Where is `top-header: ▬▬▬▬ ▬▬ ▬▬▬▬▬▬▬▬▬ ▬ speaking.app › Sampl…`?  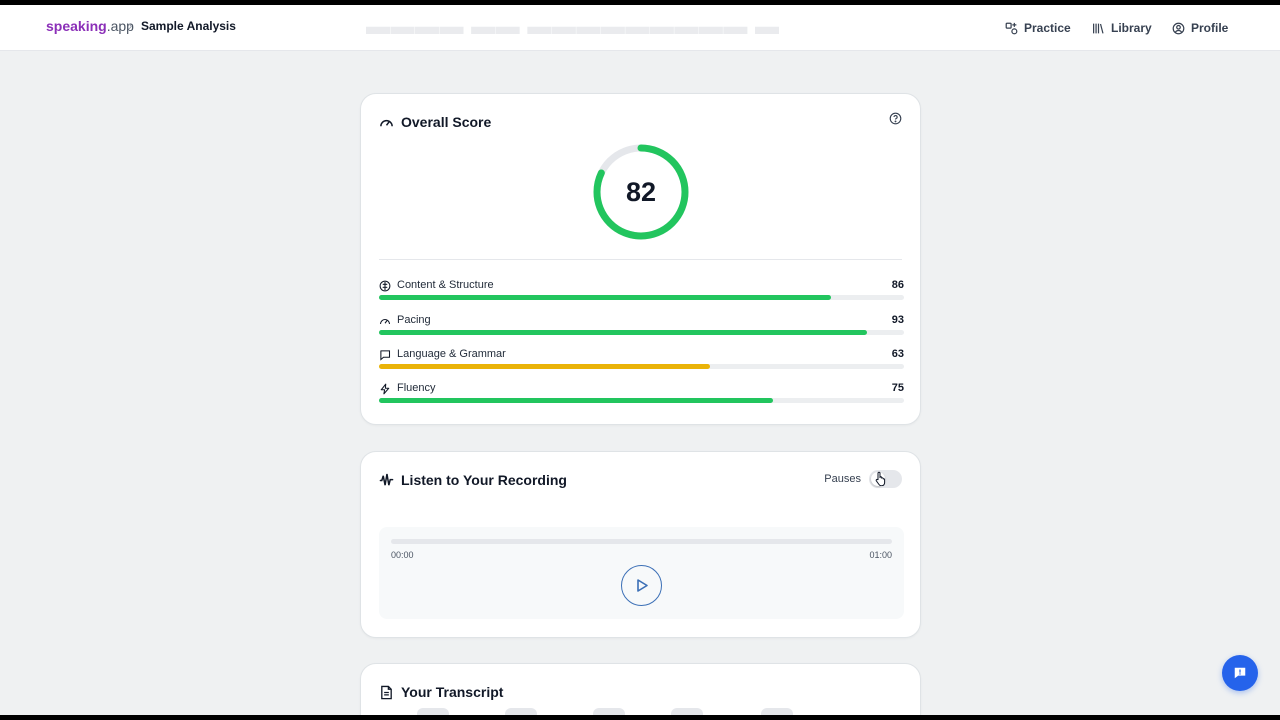 top-header: ▬▬▬▬ ▬▬ ▬▬▬▬▬▬▬▬▬ ▬ speaking.app › Sampl… is located at coordinates (640, 28).